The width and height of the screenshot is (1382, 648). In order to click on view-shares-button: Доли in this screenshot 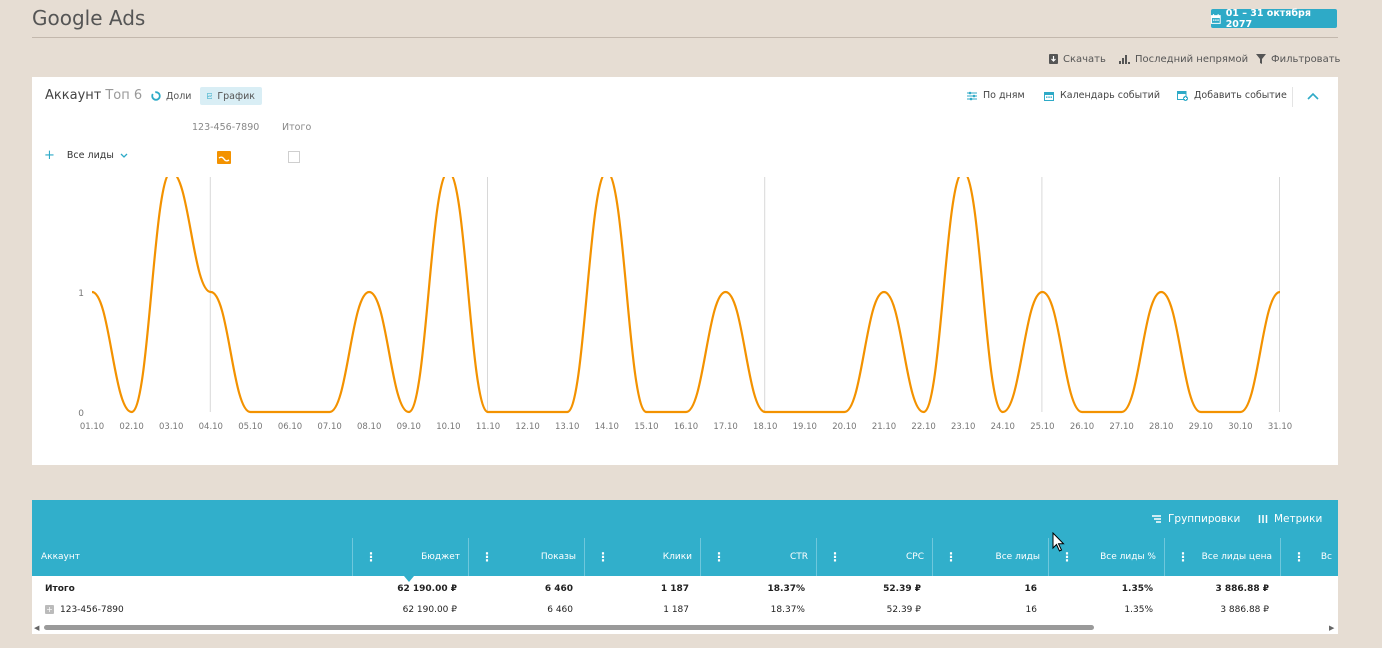, I will do `click(171, 96)`.